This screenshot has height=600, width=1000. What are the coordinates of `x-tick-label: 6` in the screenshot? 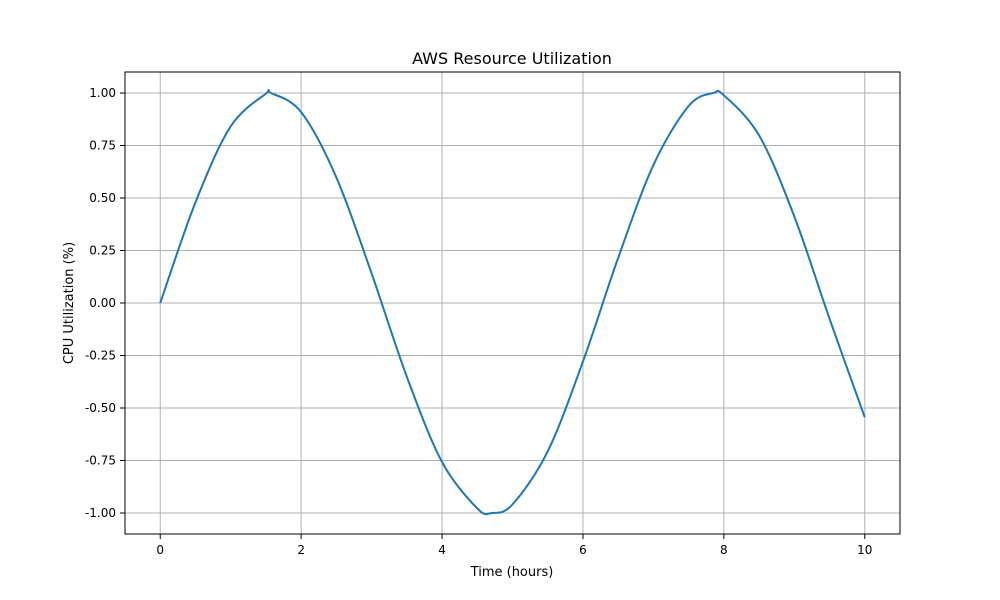 It's located at (583, 550).